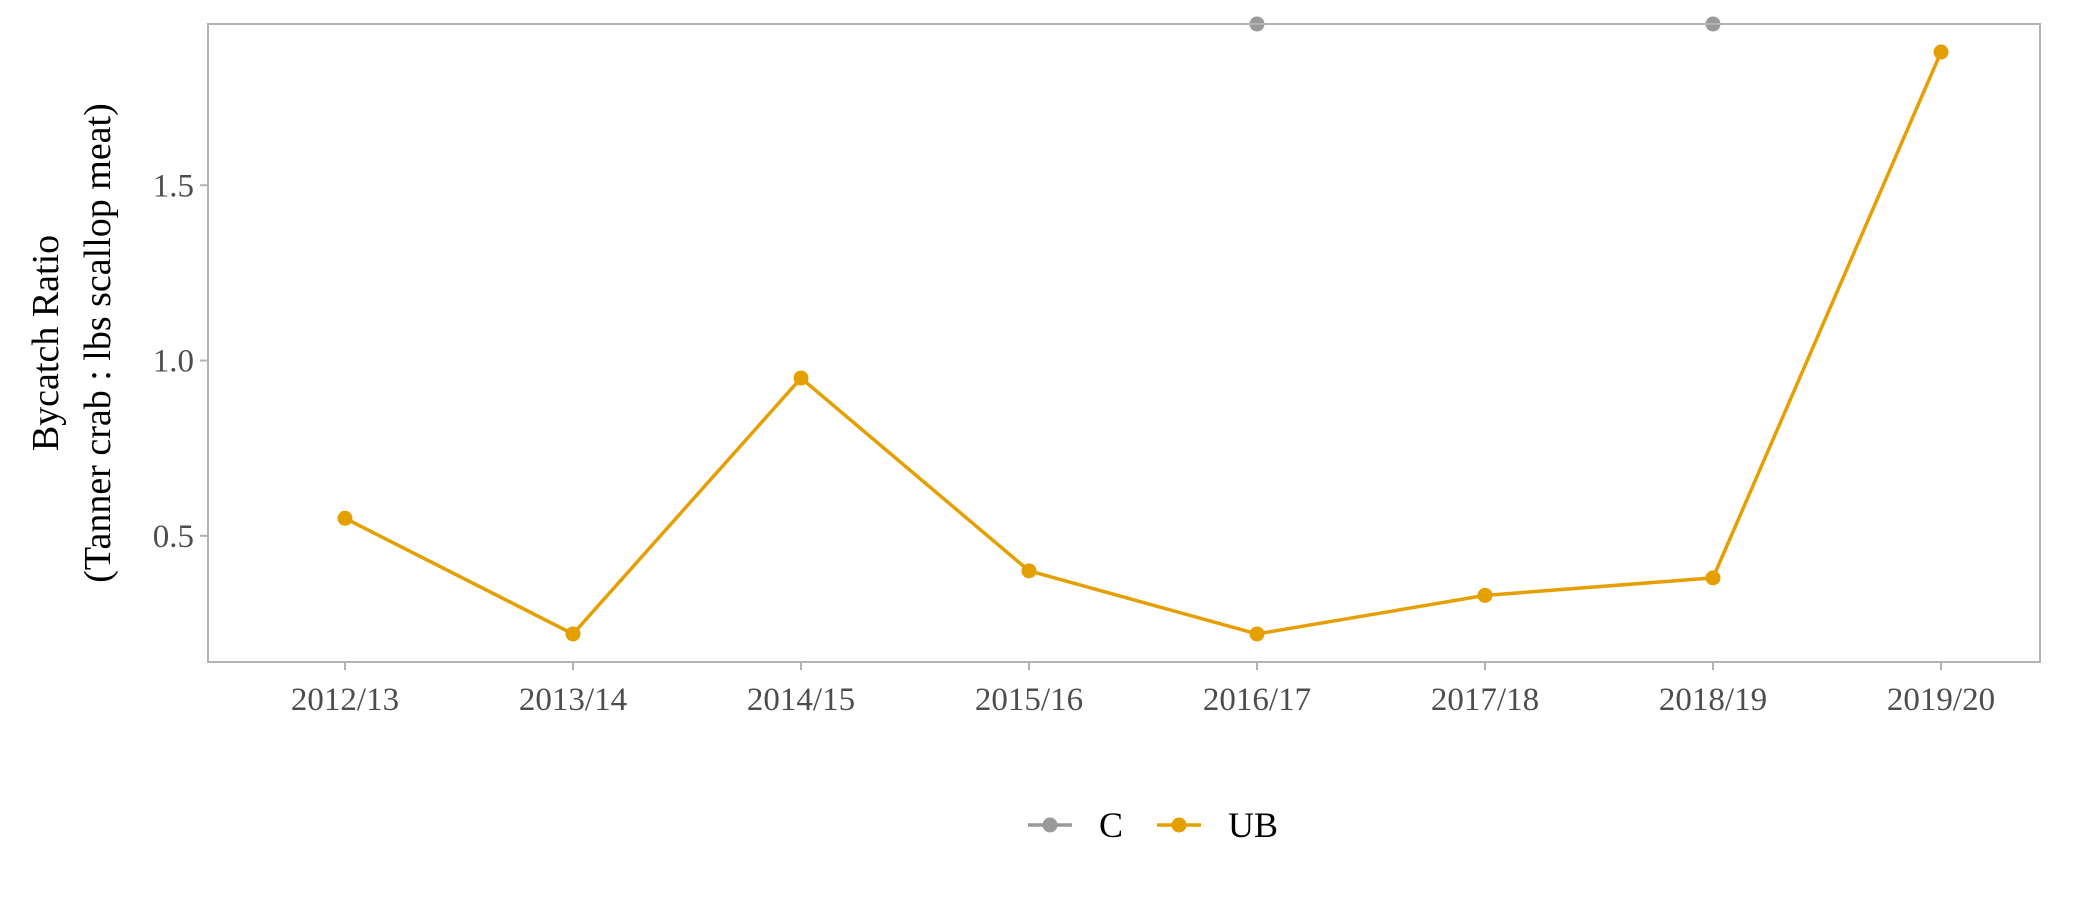 The image size is (2100, 900). I want to click on x-tick-label: 2018/19, so click(1713, 700).